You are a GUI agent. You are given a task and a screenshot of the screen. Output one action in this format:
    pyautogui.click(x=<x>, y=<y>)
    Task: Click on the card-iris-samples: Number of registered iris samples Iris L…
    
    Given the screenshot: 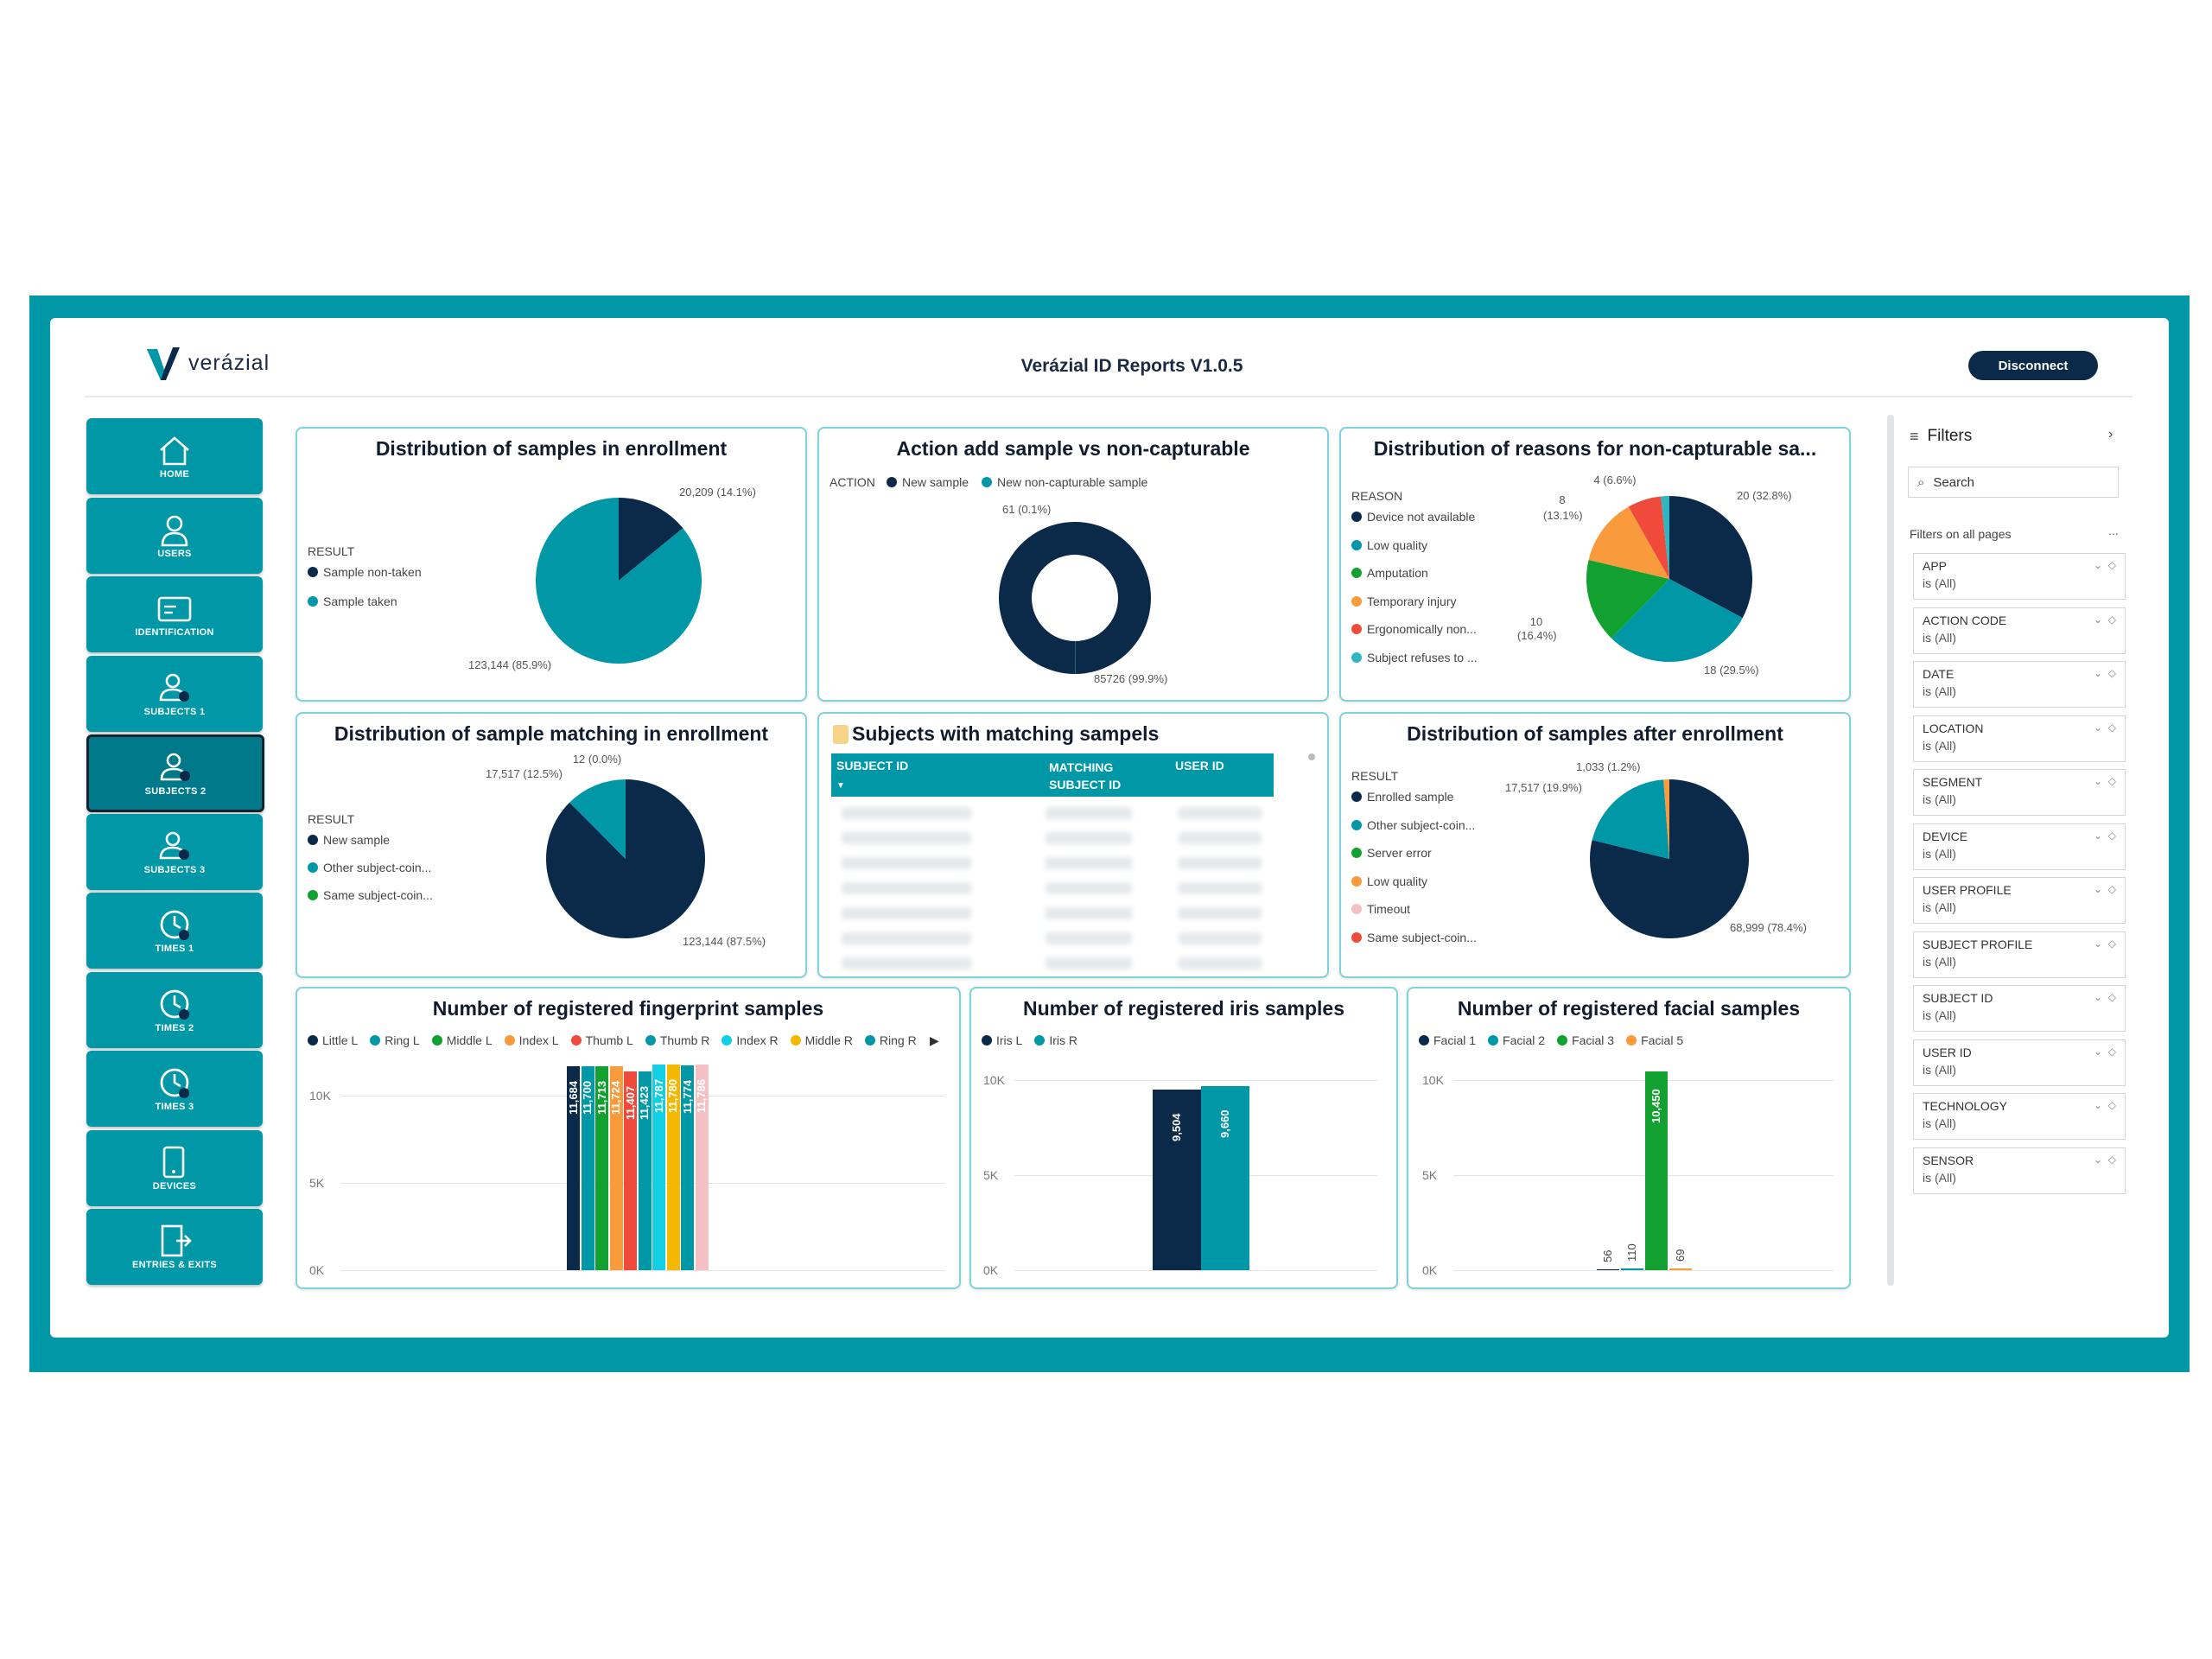 What is the action you would take?
    pyautogui.click(x=1183, y=1138)
    